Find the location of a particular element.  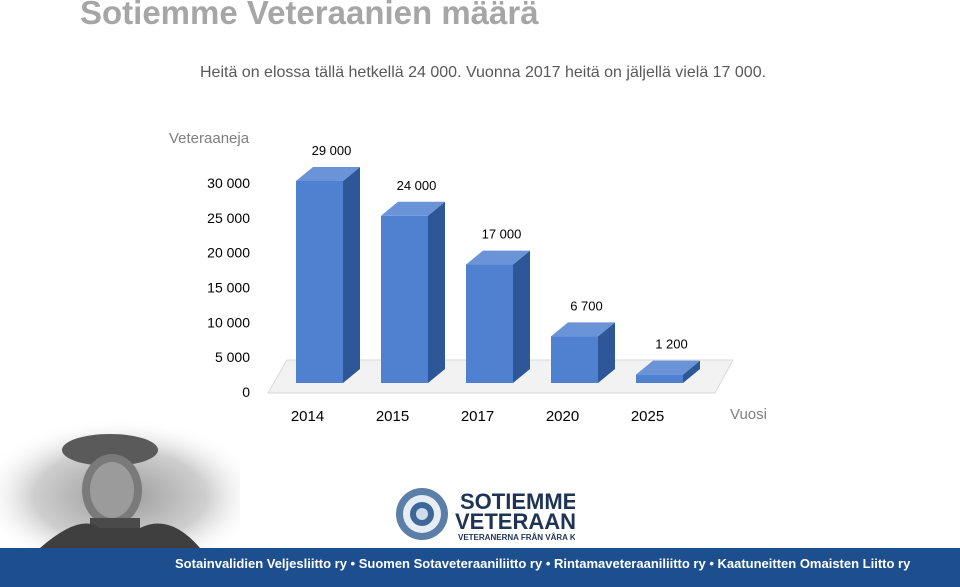

x-tick-label: 2015 is located at coordinates (392, 416).